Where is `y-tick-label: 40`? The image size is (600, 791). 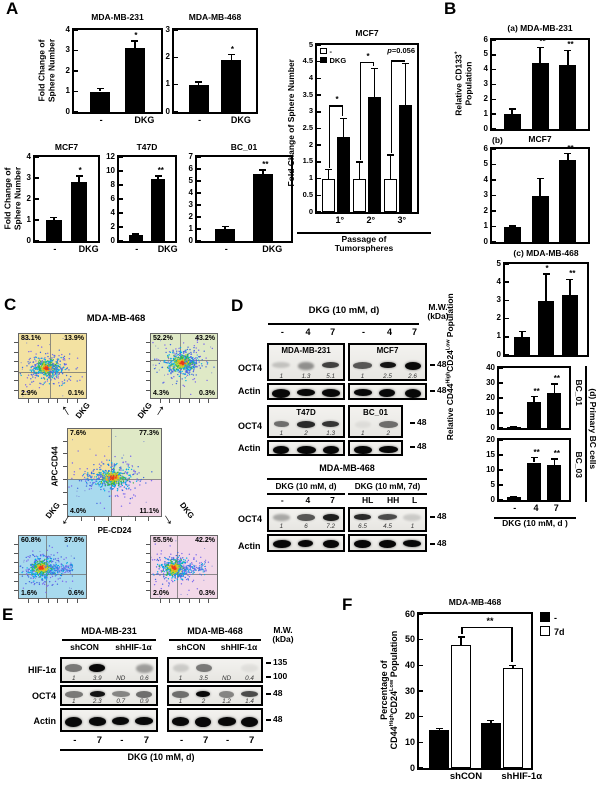
y-tick-label: 40 is located at coordinates (409, 664).